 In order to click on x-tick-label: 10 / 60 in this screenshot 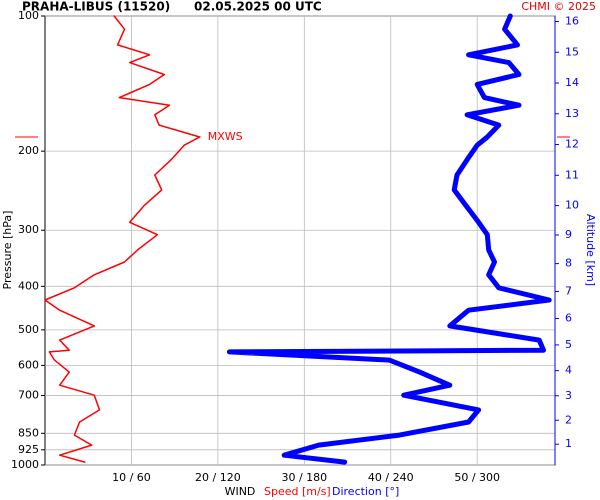, I will do `click(131, 477)`.